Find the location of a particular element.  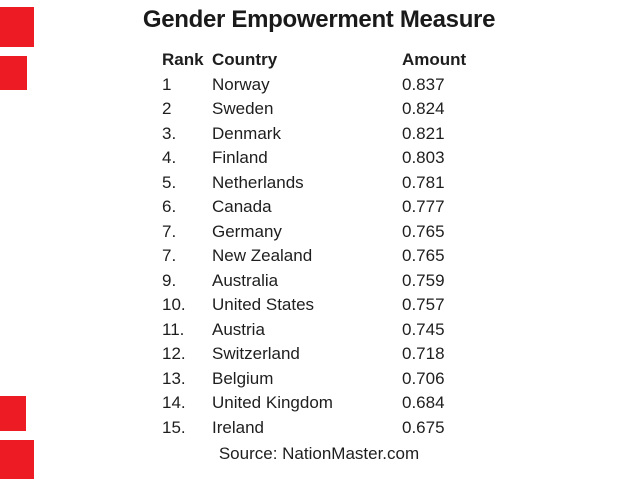

table-row: 11. Austria 0.745 is located at coordinates (314, 330).